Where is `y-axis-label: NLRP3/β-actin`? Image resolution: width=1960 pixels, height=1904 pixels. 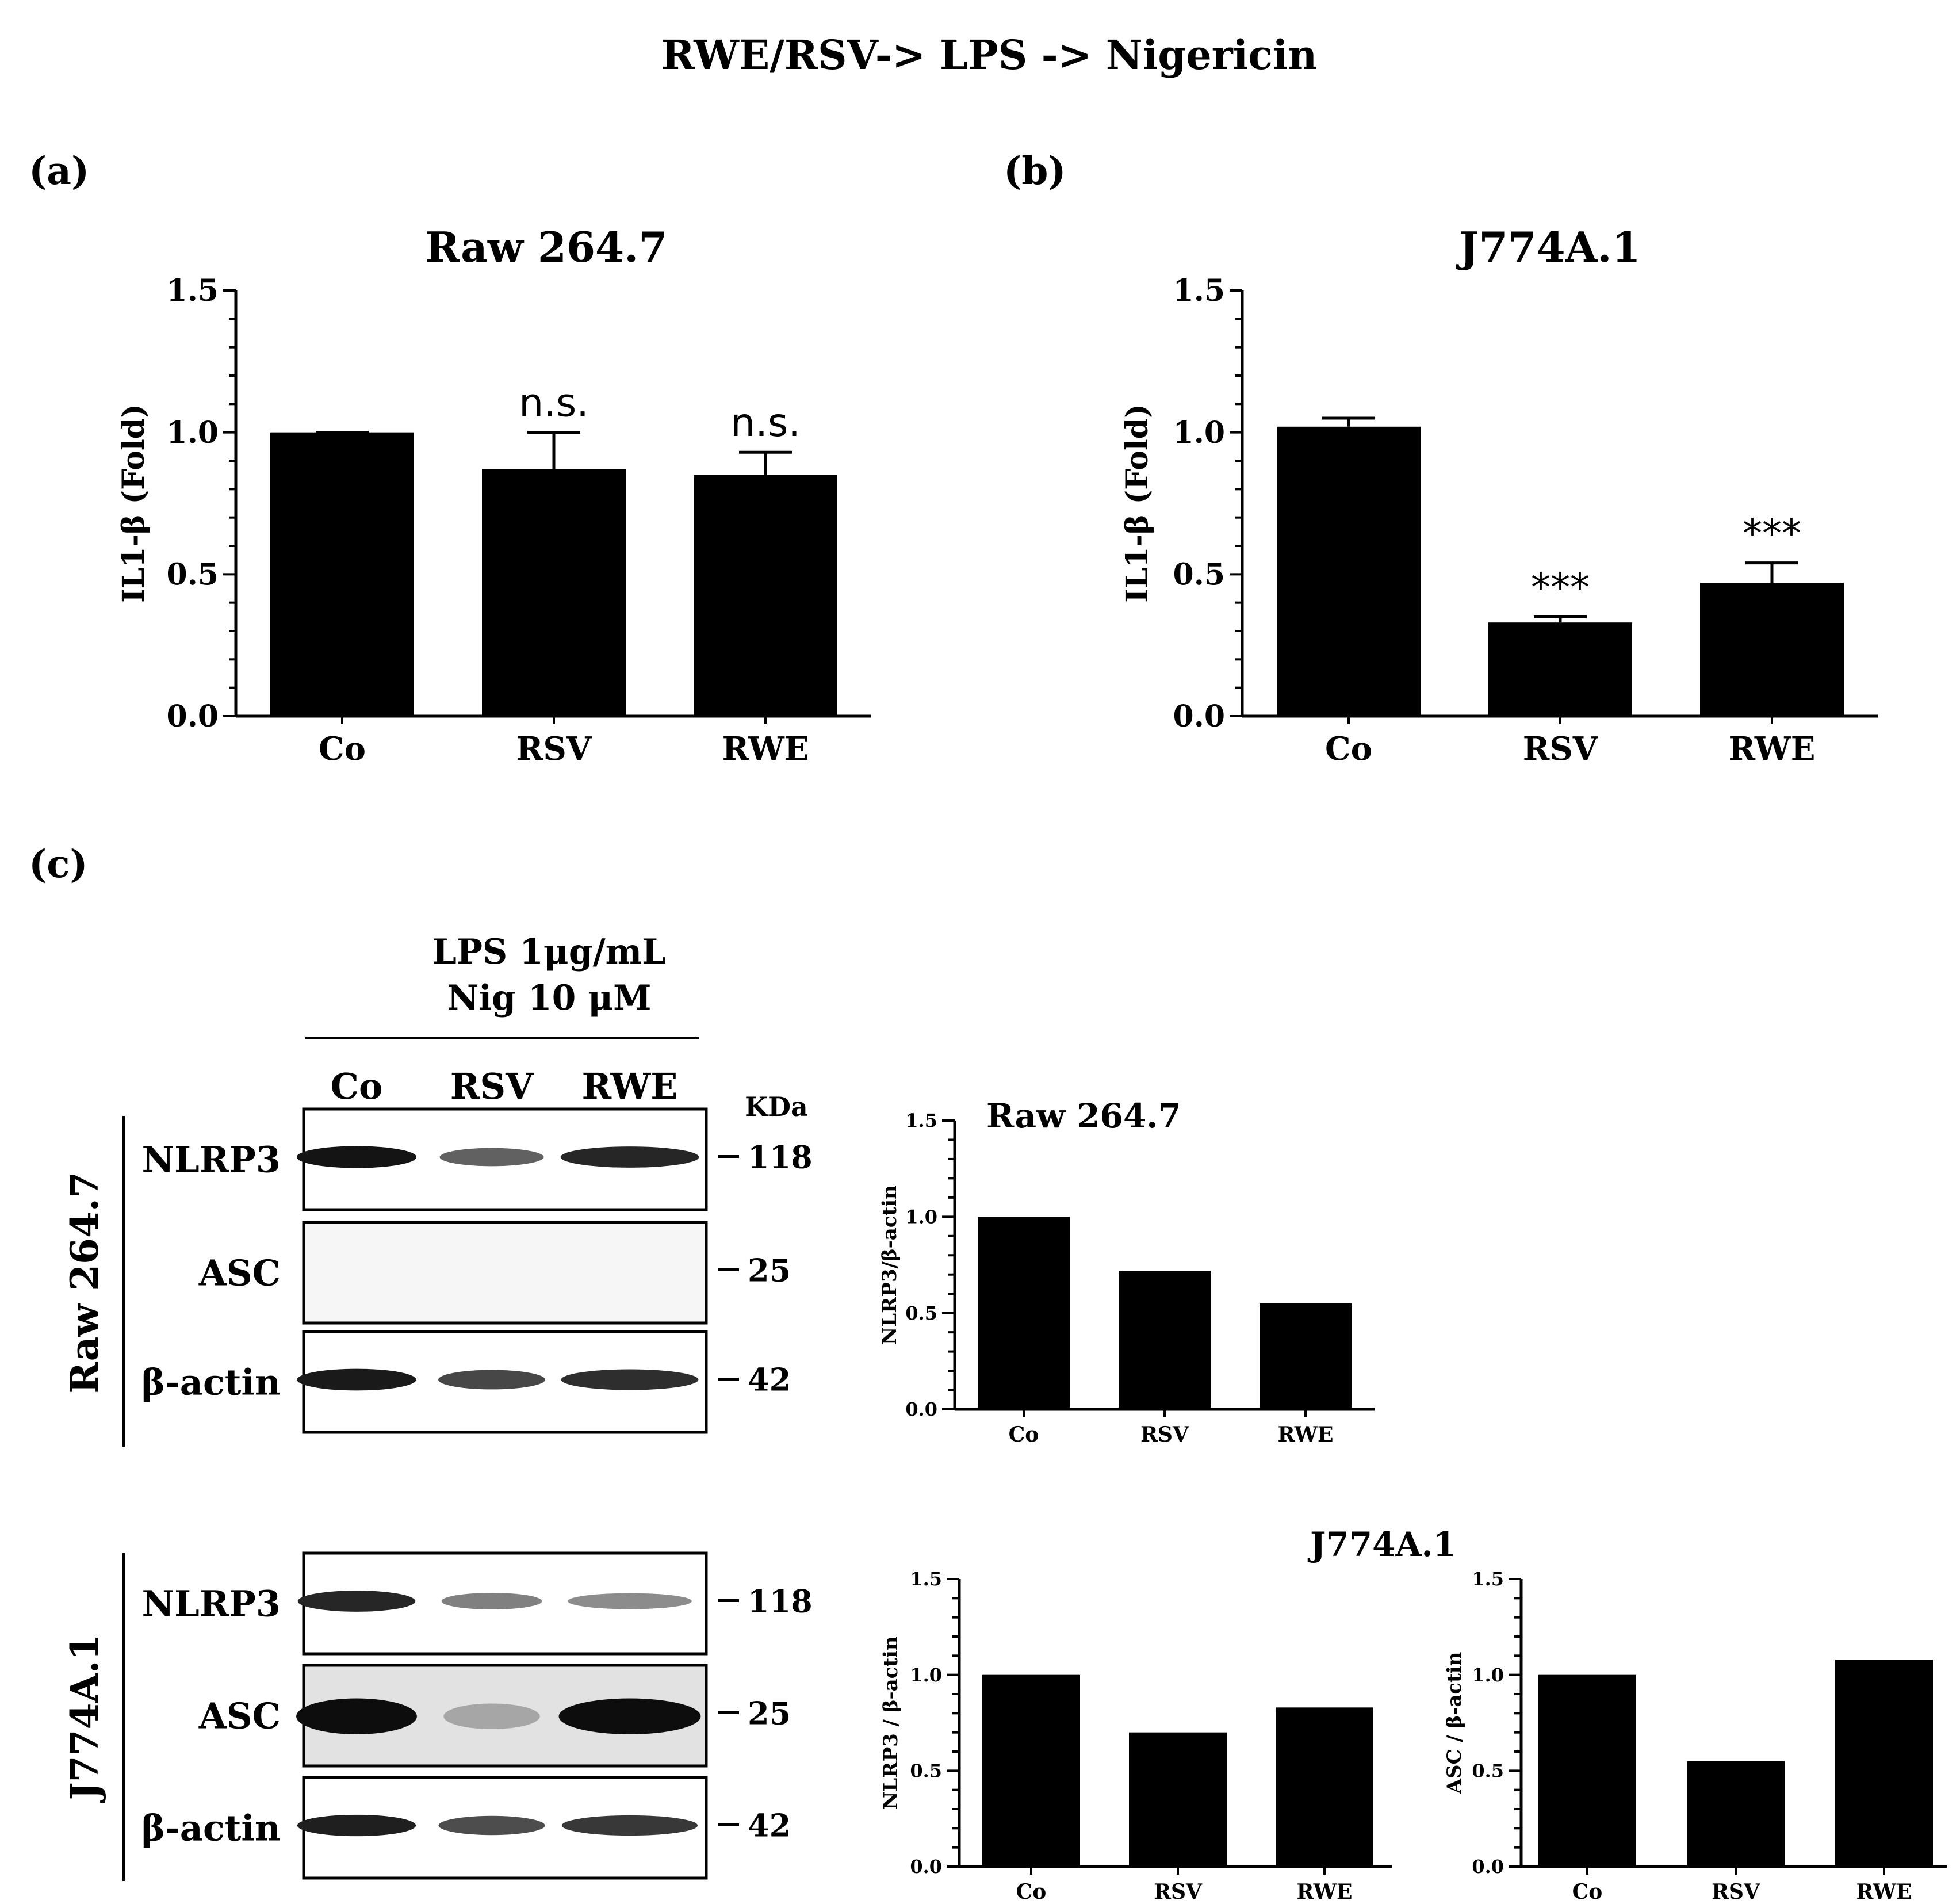
y-axis-label: NLRP3/β-actin is located at coordinates (889, 1265).